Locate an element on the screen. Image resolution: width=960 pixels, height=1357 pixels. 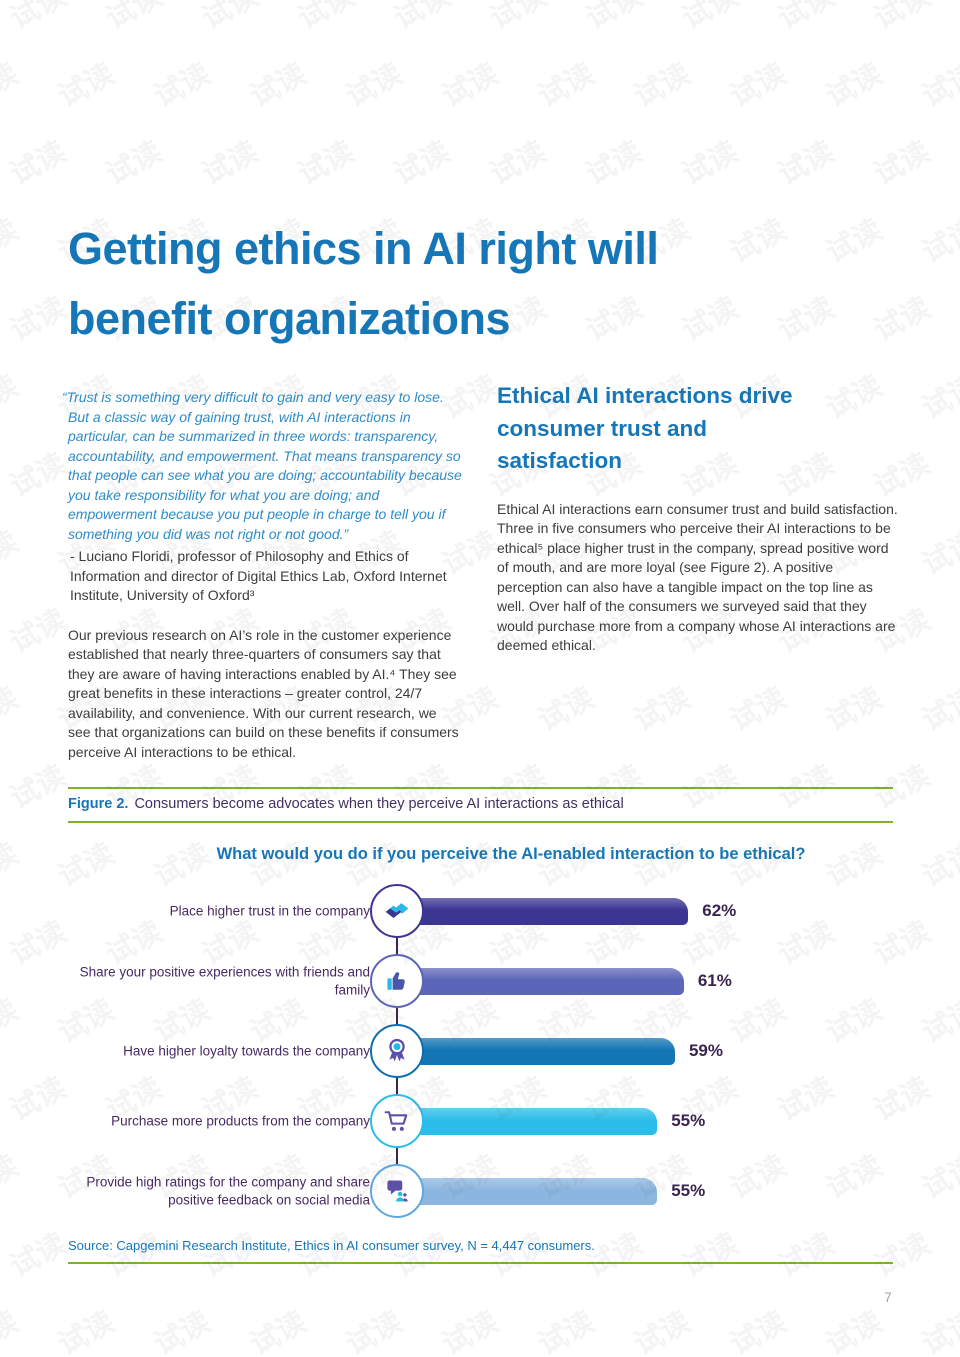
social-feedback-icon is located at coordinates (397, 1191).